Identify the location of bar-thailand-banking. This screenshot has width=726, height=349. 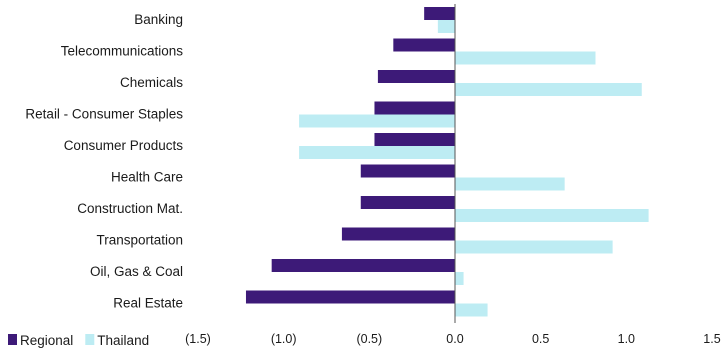
(446, 26).